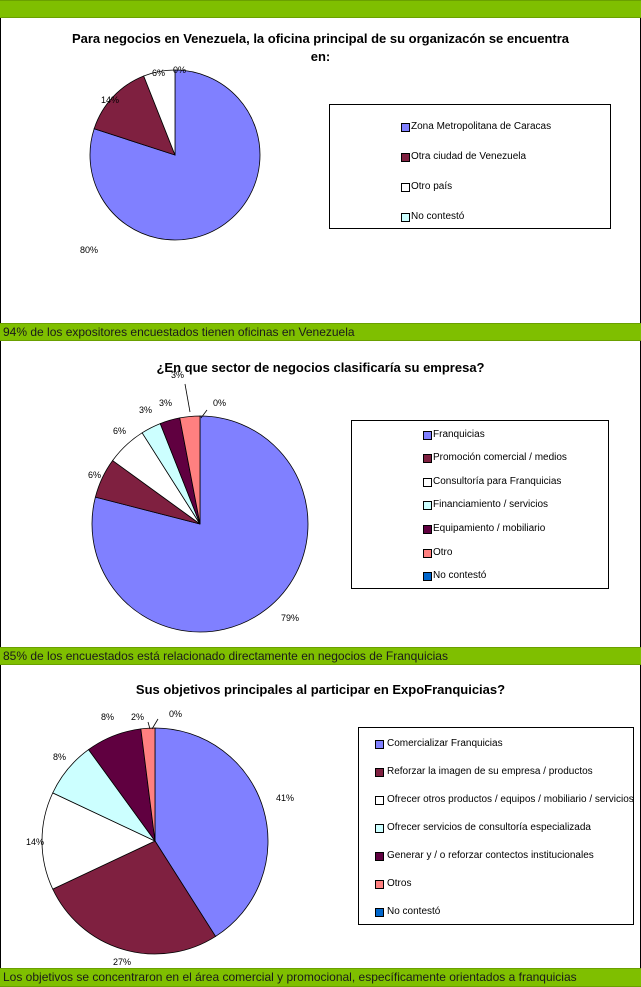  Describe the element at coordinates (320, 9) in the screenshot. I see `top-band` at that location.